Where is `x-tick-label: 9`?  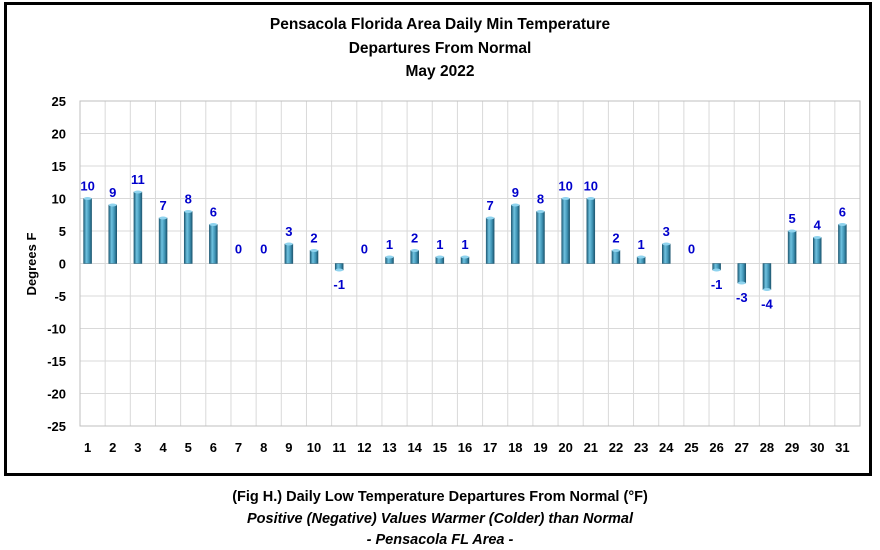
x-tick-label: 9 is located at coordinates (288, 447).